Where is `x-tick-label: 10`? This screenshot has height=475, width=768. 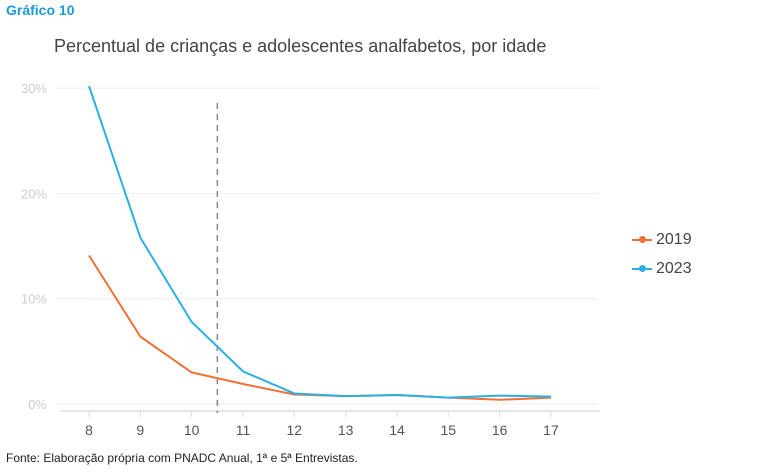
x-tick-label: 10 is located at coordinates (192, 430).